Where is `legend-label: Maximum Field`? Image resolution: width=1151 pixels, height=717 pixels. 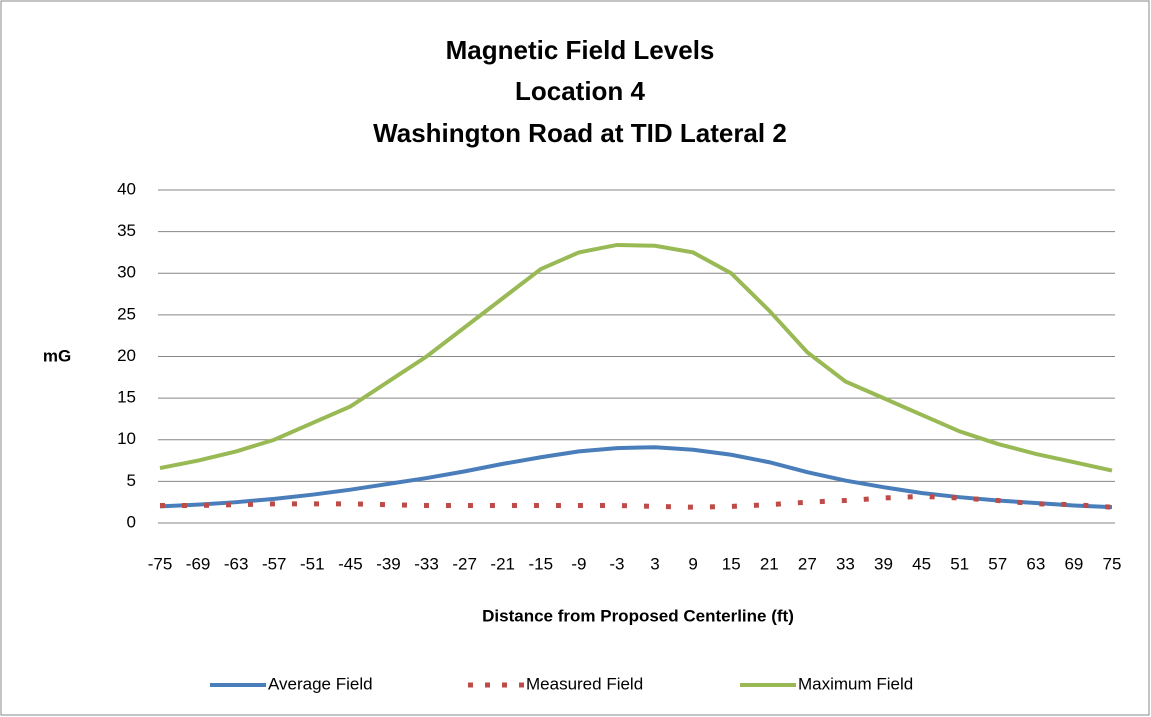
legend-label: Maximum Field is located at coordinates (855, 683).